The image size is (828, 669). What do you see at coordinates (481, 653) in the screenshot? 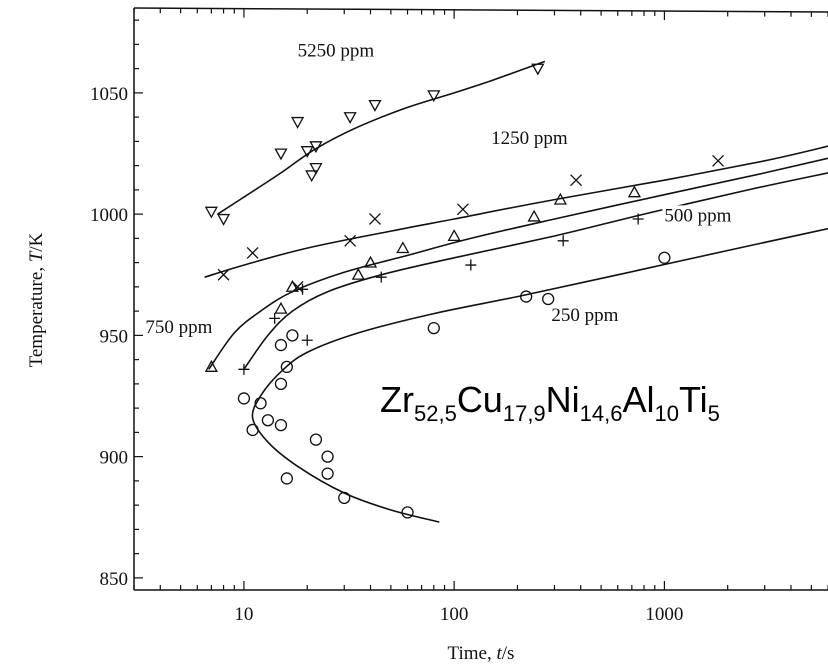
I see `x-axis-title: Time, t/s` at bounding box center [481, 653].